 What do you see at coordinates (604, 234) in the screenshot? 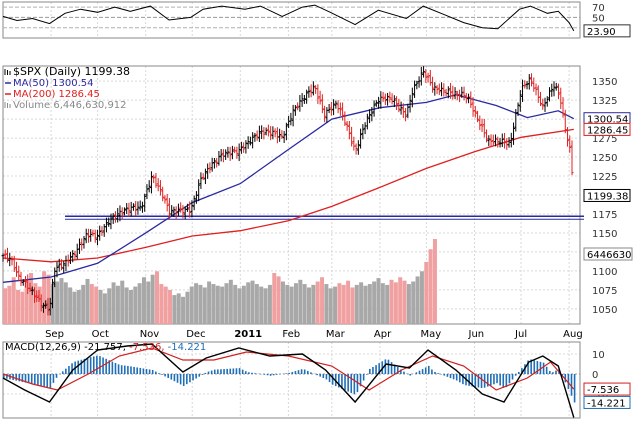
I see `price-tick-label: 1150` at bounding box center [604, 234].